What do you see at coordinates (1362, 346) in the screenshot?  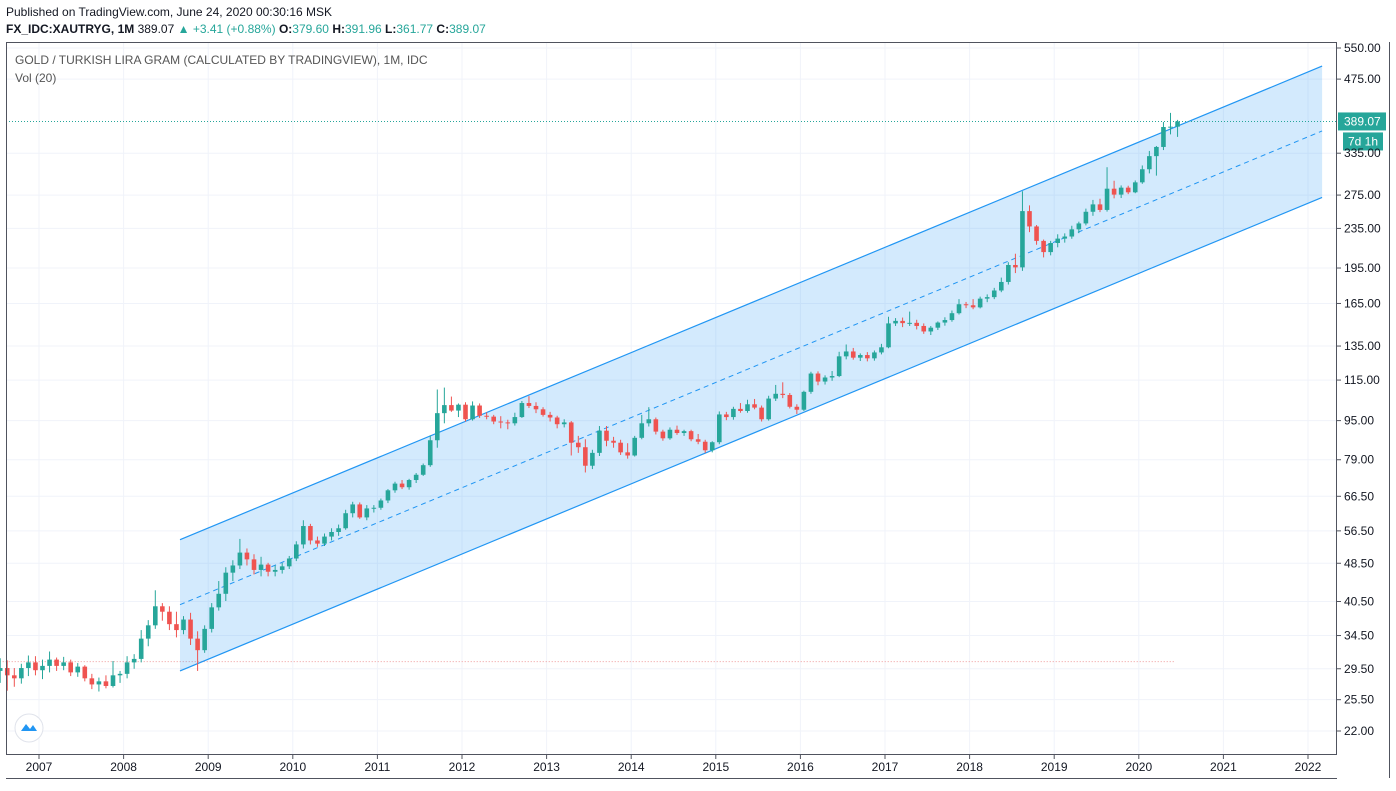 I see `price-axis-tick-label: 135.00` at bounding box center [1362, 346].